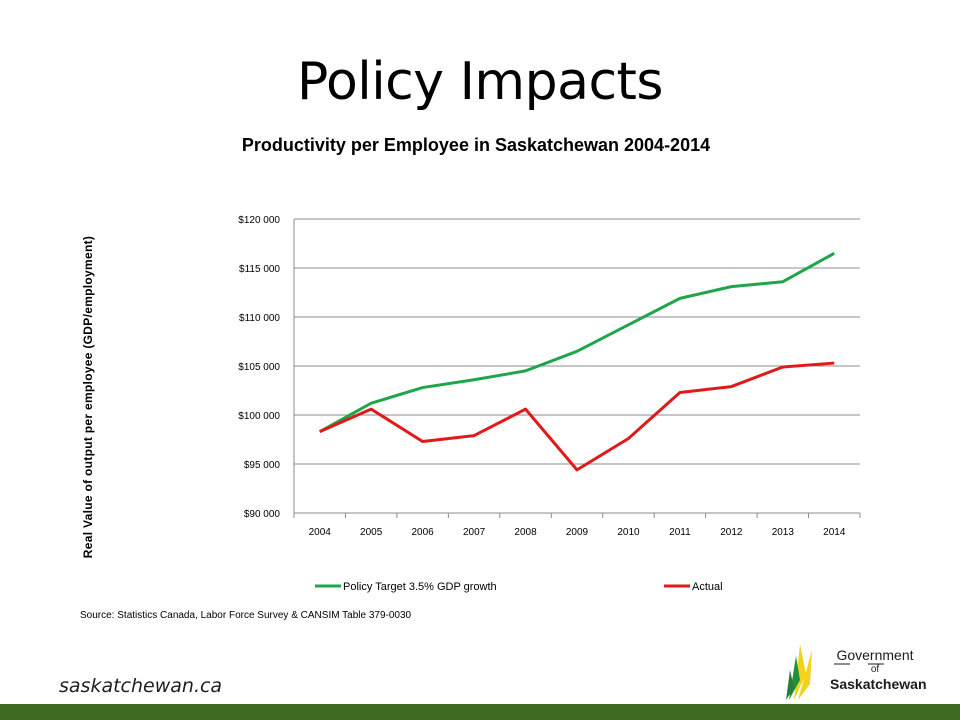 The width and height of the screenshot is (960, 720). I want to click on government-logo-text: Government of Saskatchewan, so click(878, 669).